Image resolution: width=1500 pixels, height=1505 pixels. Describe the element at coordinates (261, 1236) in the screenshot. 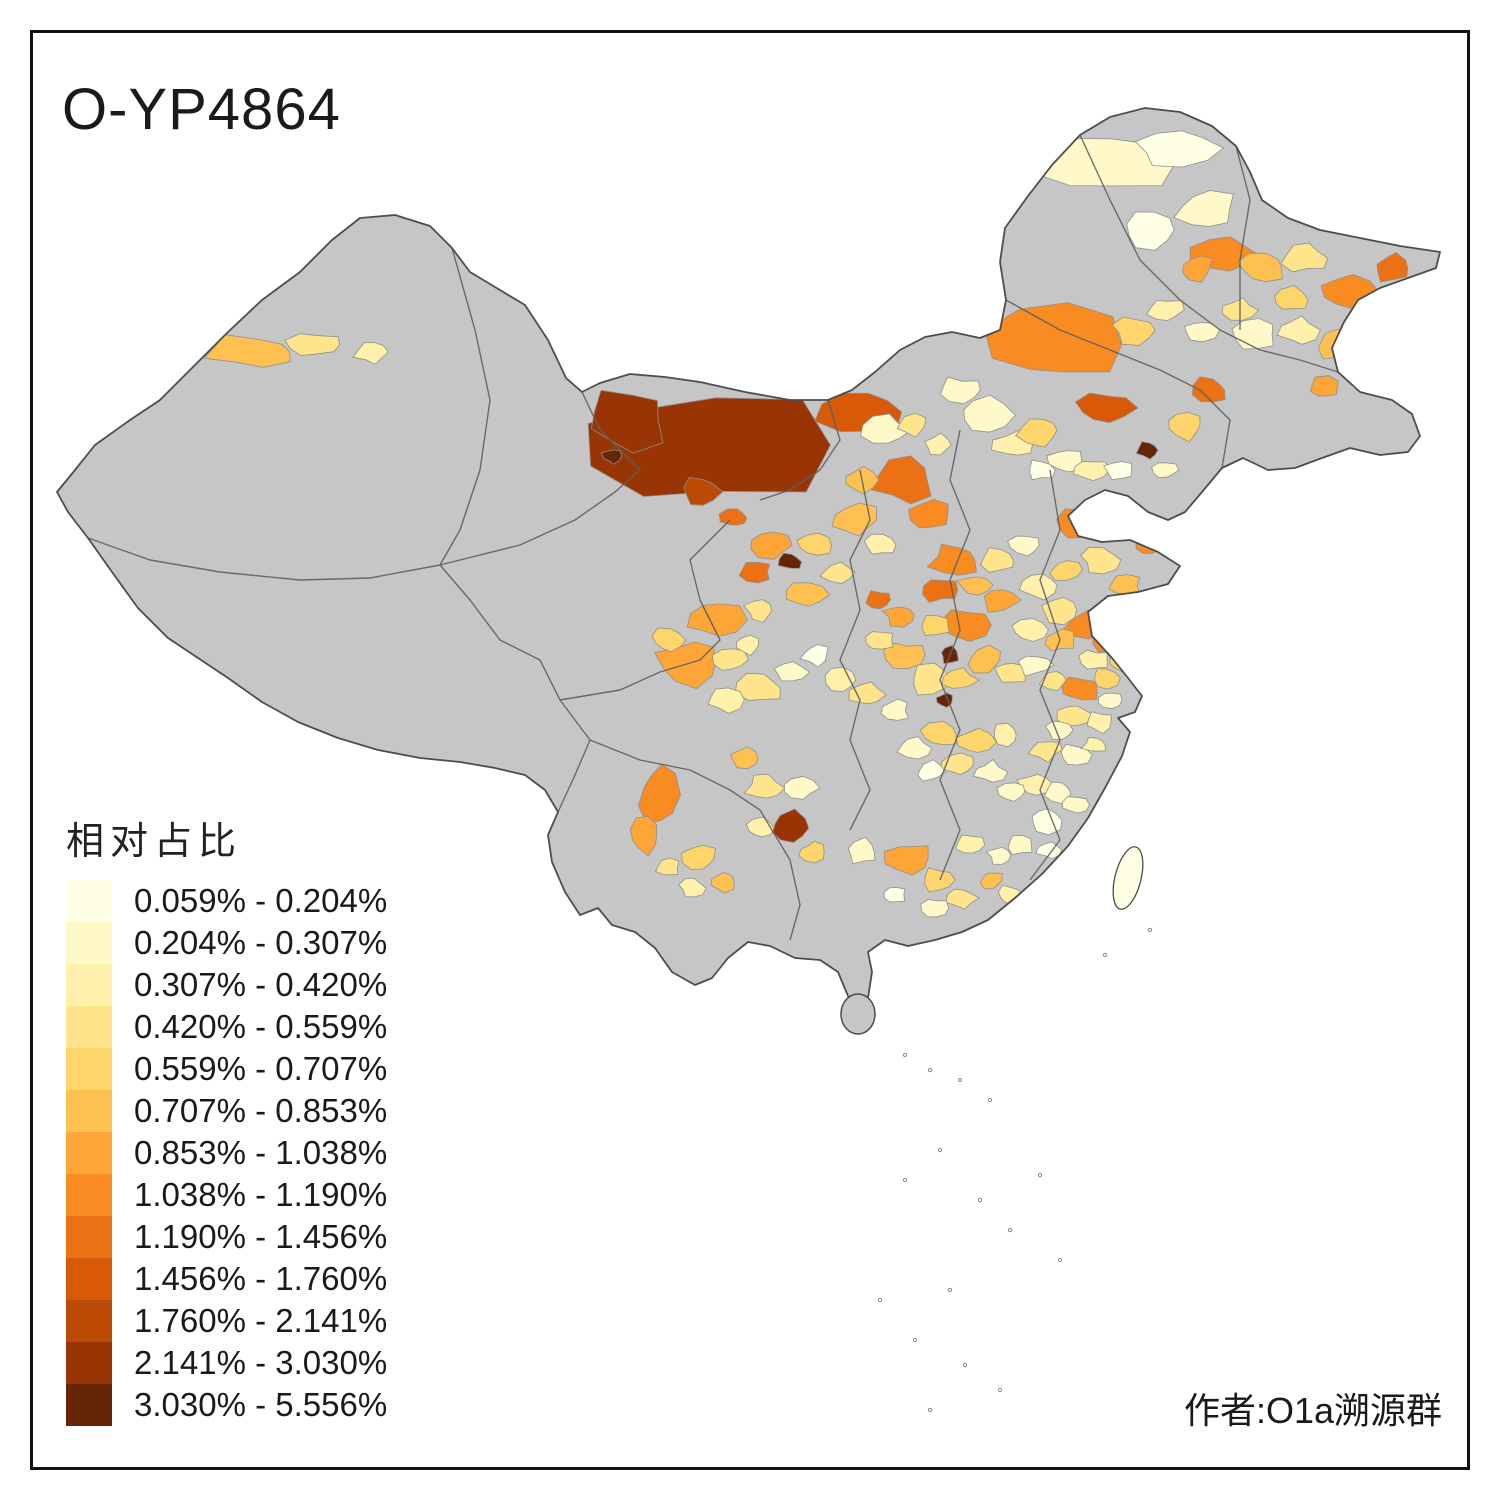

I see `legend-label: 1.190% - 1.456%` at that location.